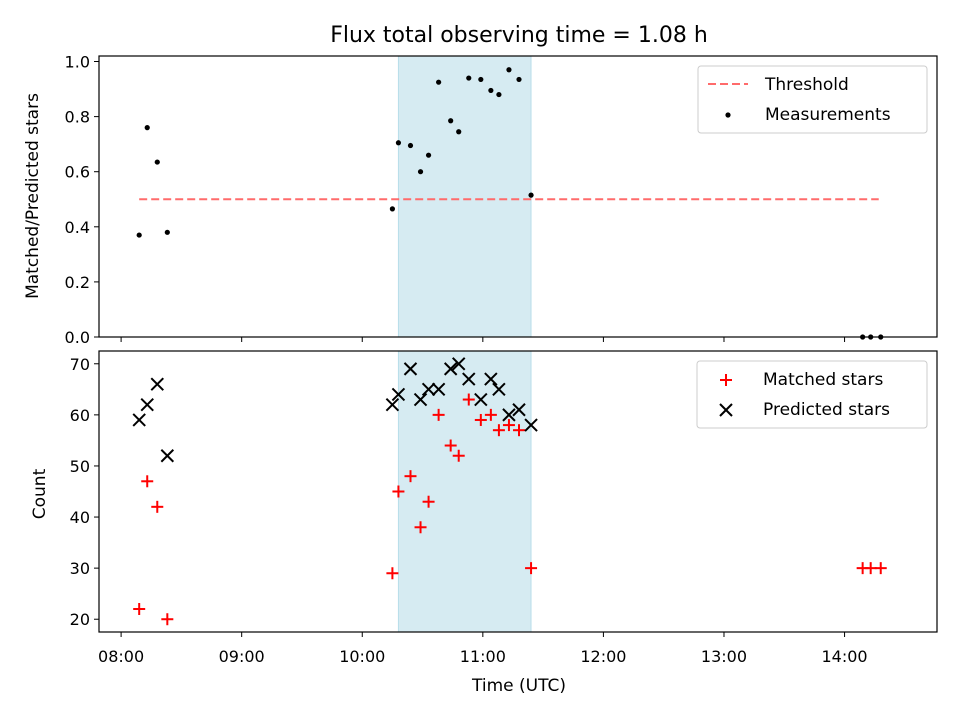 The width and height of the screenshot is (960, 725). What do you see at coordinates (77, 282) in the screenshot?
I see `top-ytick-label-1: 0.2` at bounding box center [77, 282].